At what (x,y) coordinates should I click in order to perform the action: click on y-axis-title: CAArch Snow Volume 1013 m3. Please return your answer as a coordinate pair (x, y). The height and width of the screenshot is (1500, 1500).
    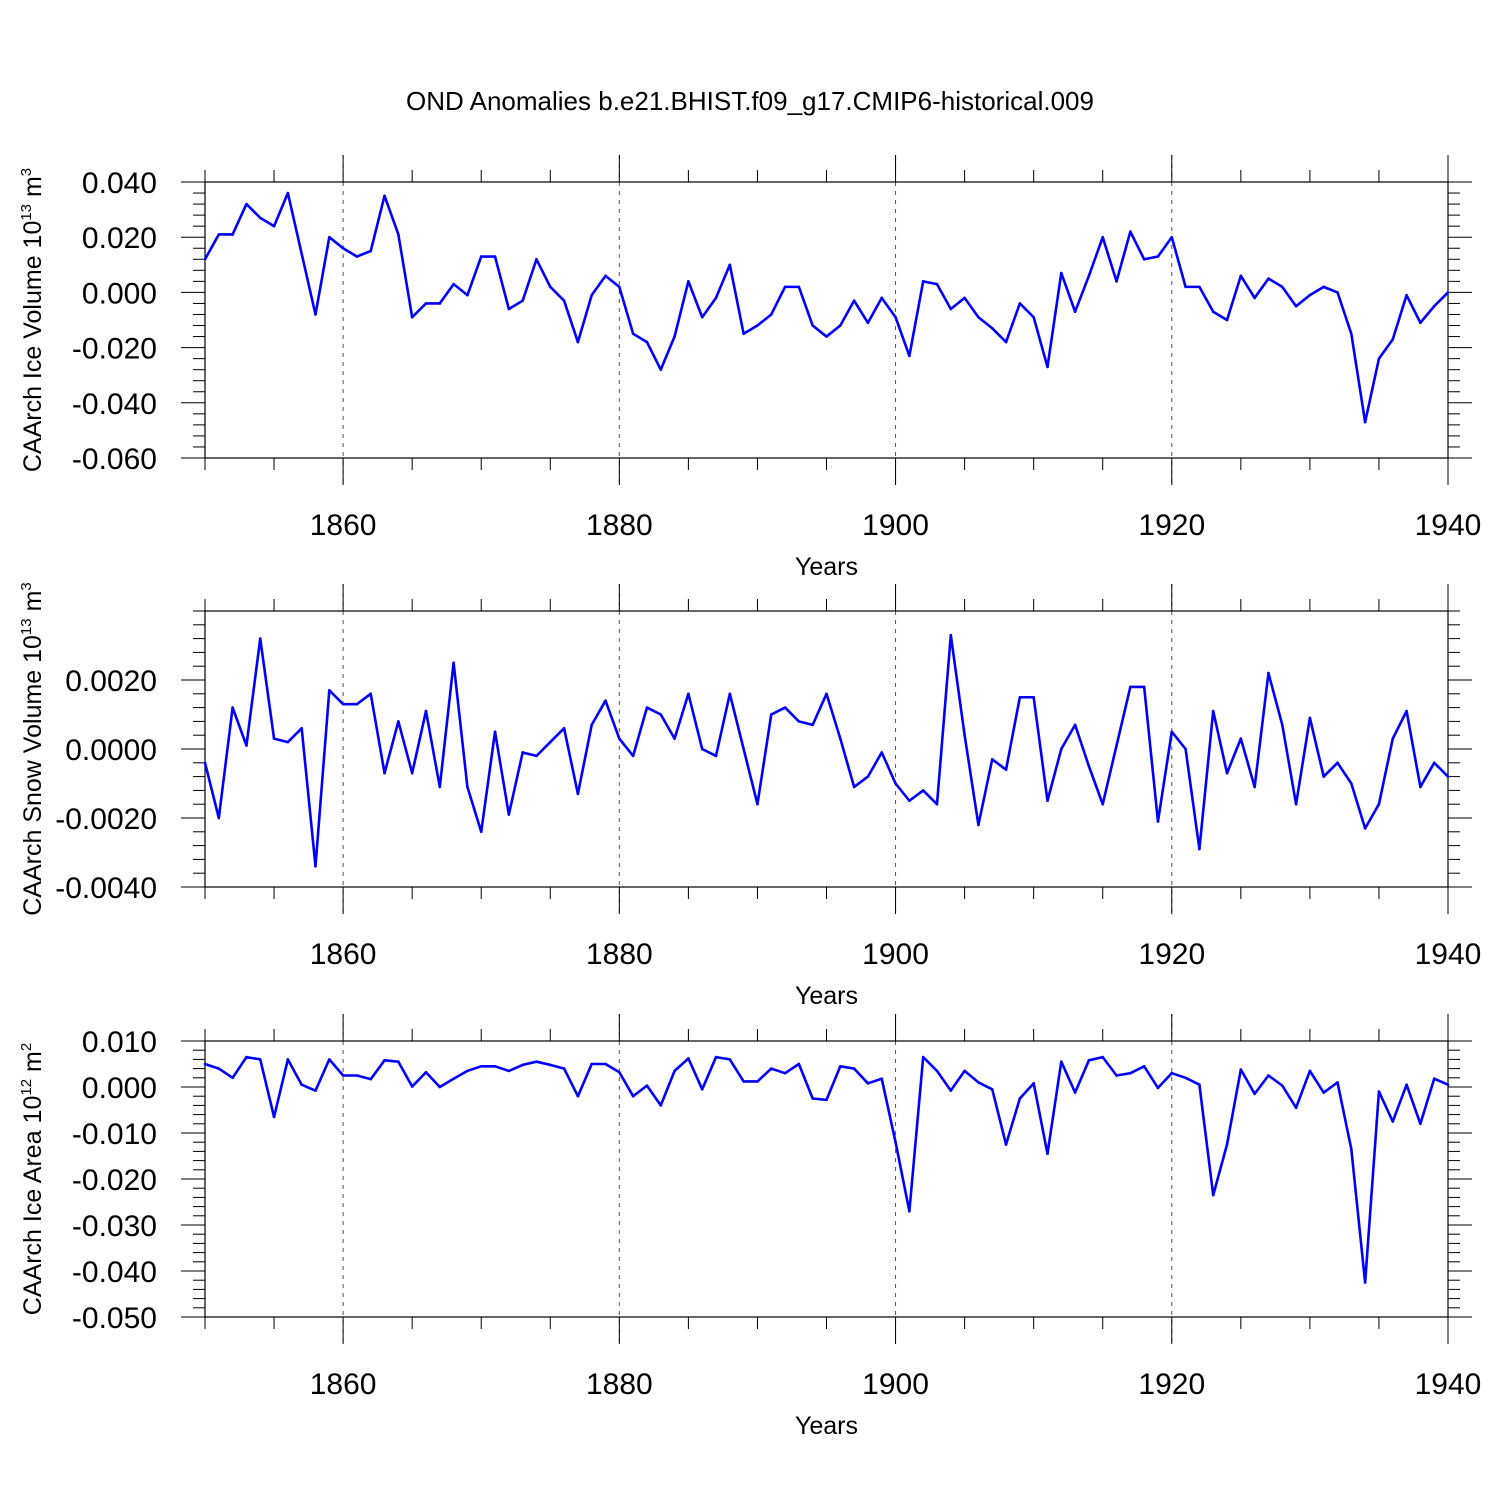
    Looking at the image, I should click on (32, 749).